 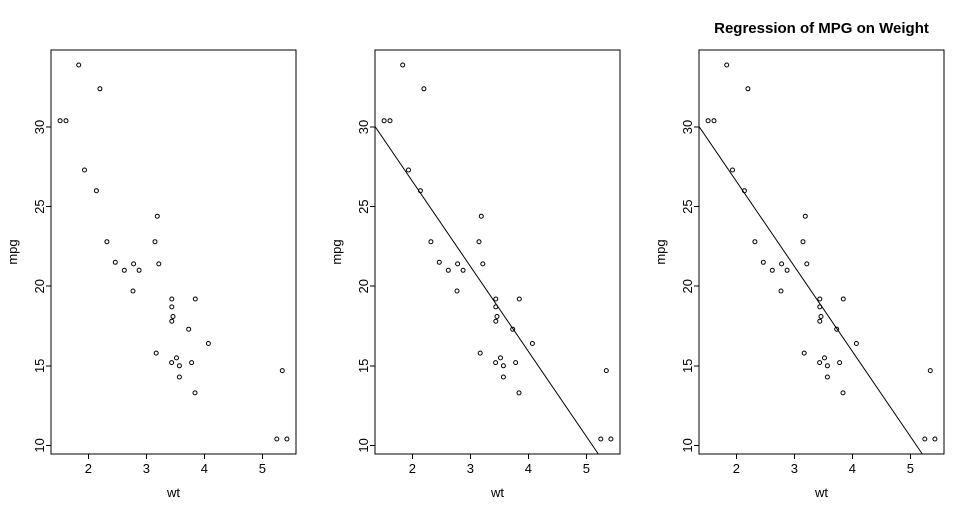 I want to click on y-tick-label: 15, so click(x=687, y=366).